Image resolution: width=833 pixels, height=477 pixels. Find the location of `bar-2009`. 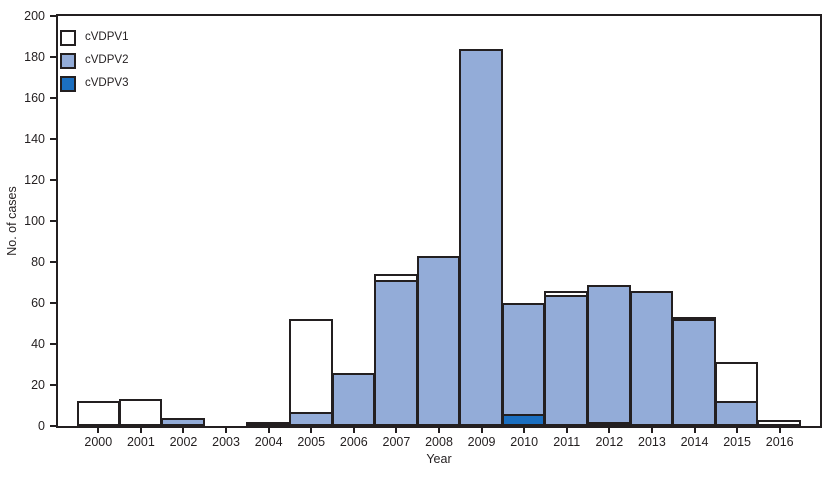

bar-2009 is located at coordinates (481, 237).